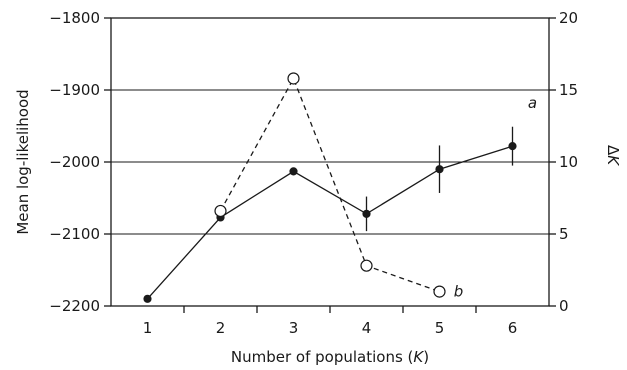 Image resolution: width=627 pixels, height=370 pixels. I want to click on y-axis-right-title: ΔK, so click(613, 155).